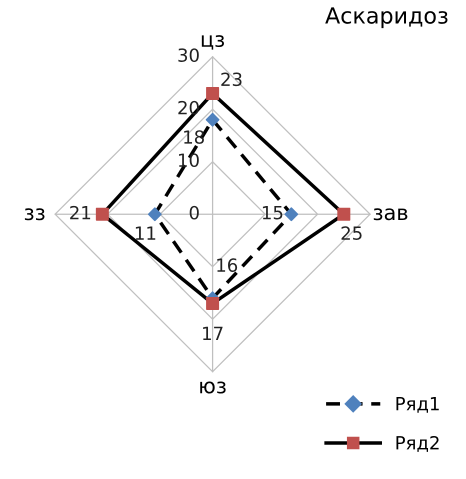 This screenshot has width=466, height=479. Describe the element at coordinates (194, 137) in the screenshot. I see `data-label: 18` at that location.